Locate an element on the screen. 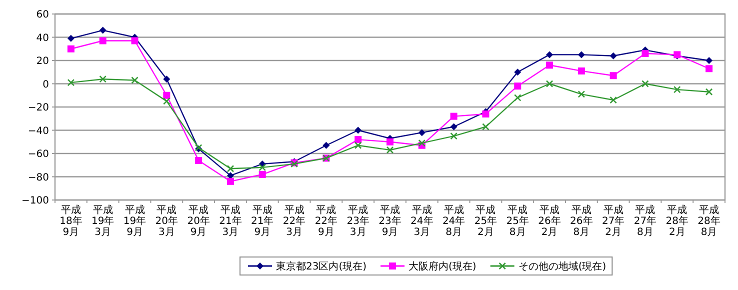 This screenshot has height=290, width=738. legend-label: 大阪府内(現在) is located at coordinates (442, 266).